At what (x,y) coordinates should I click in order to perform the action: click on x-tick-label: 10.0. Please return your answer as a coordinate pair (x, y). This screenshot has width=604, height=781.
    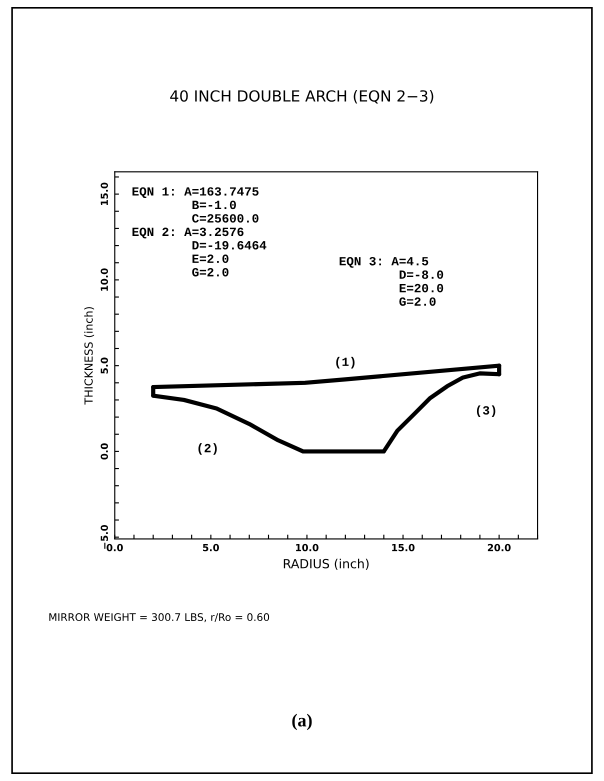
    Looking at the image, I should click on (307, 548).